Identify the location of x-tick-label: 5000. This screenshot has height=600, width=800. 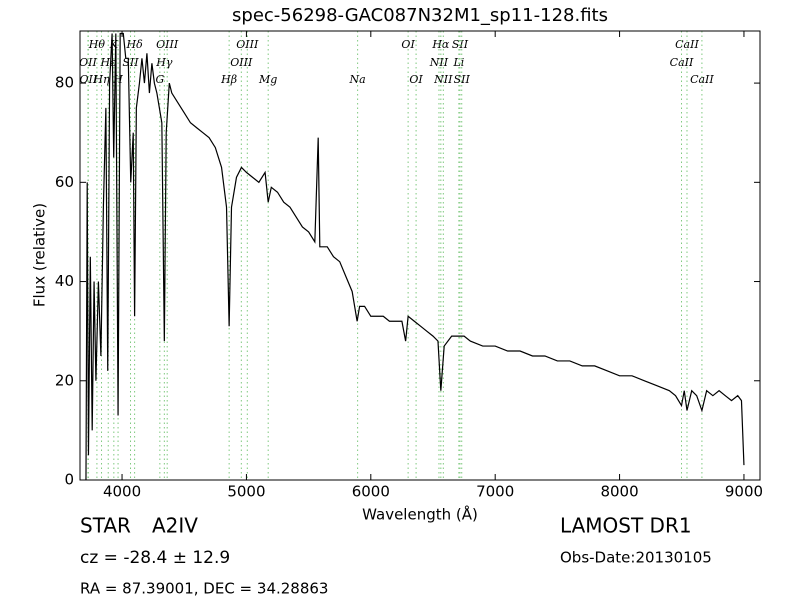
(246, 492).